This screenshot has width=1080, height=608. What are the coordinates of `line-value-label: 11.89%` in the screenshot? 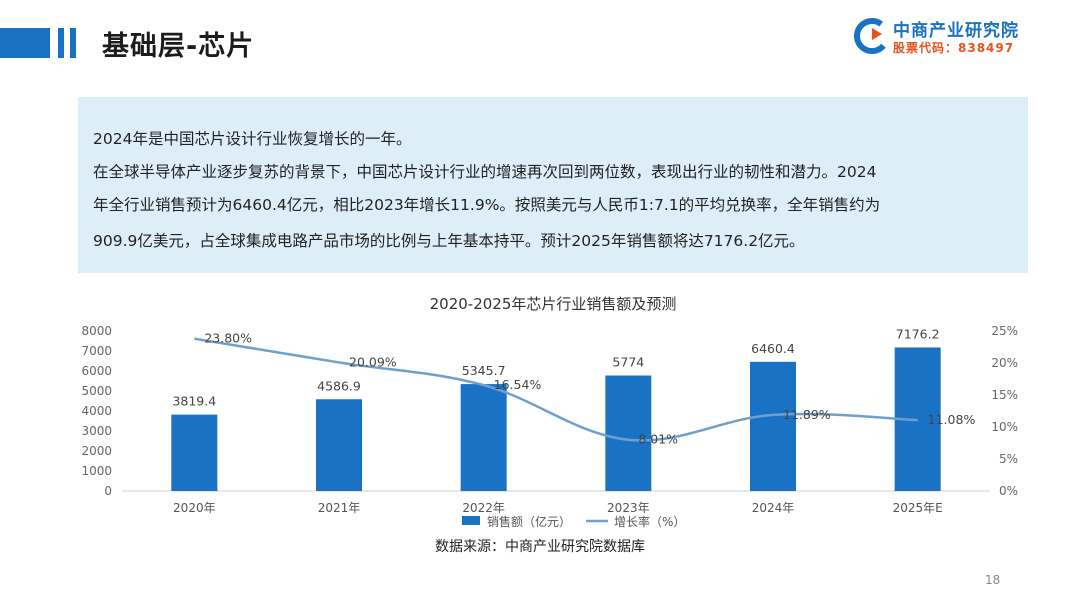 It's located at (807, 414).